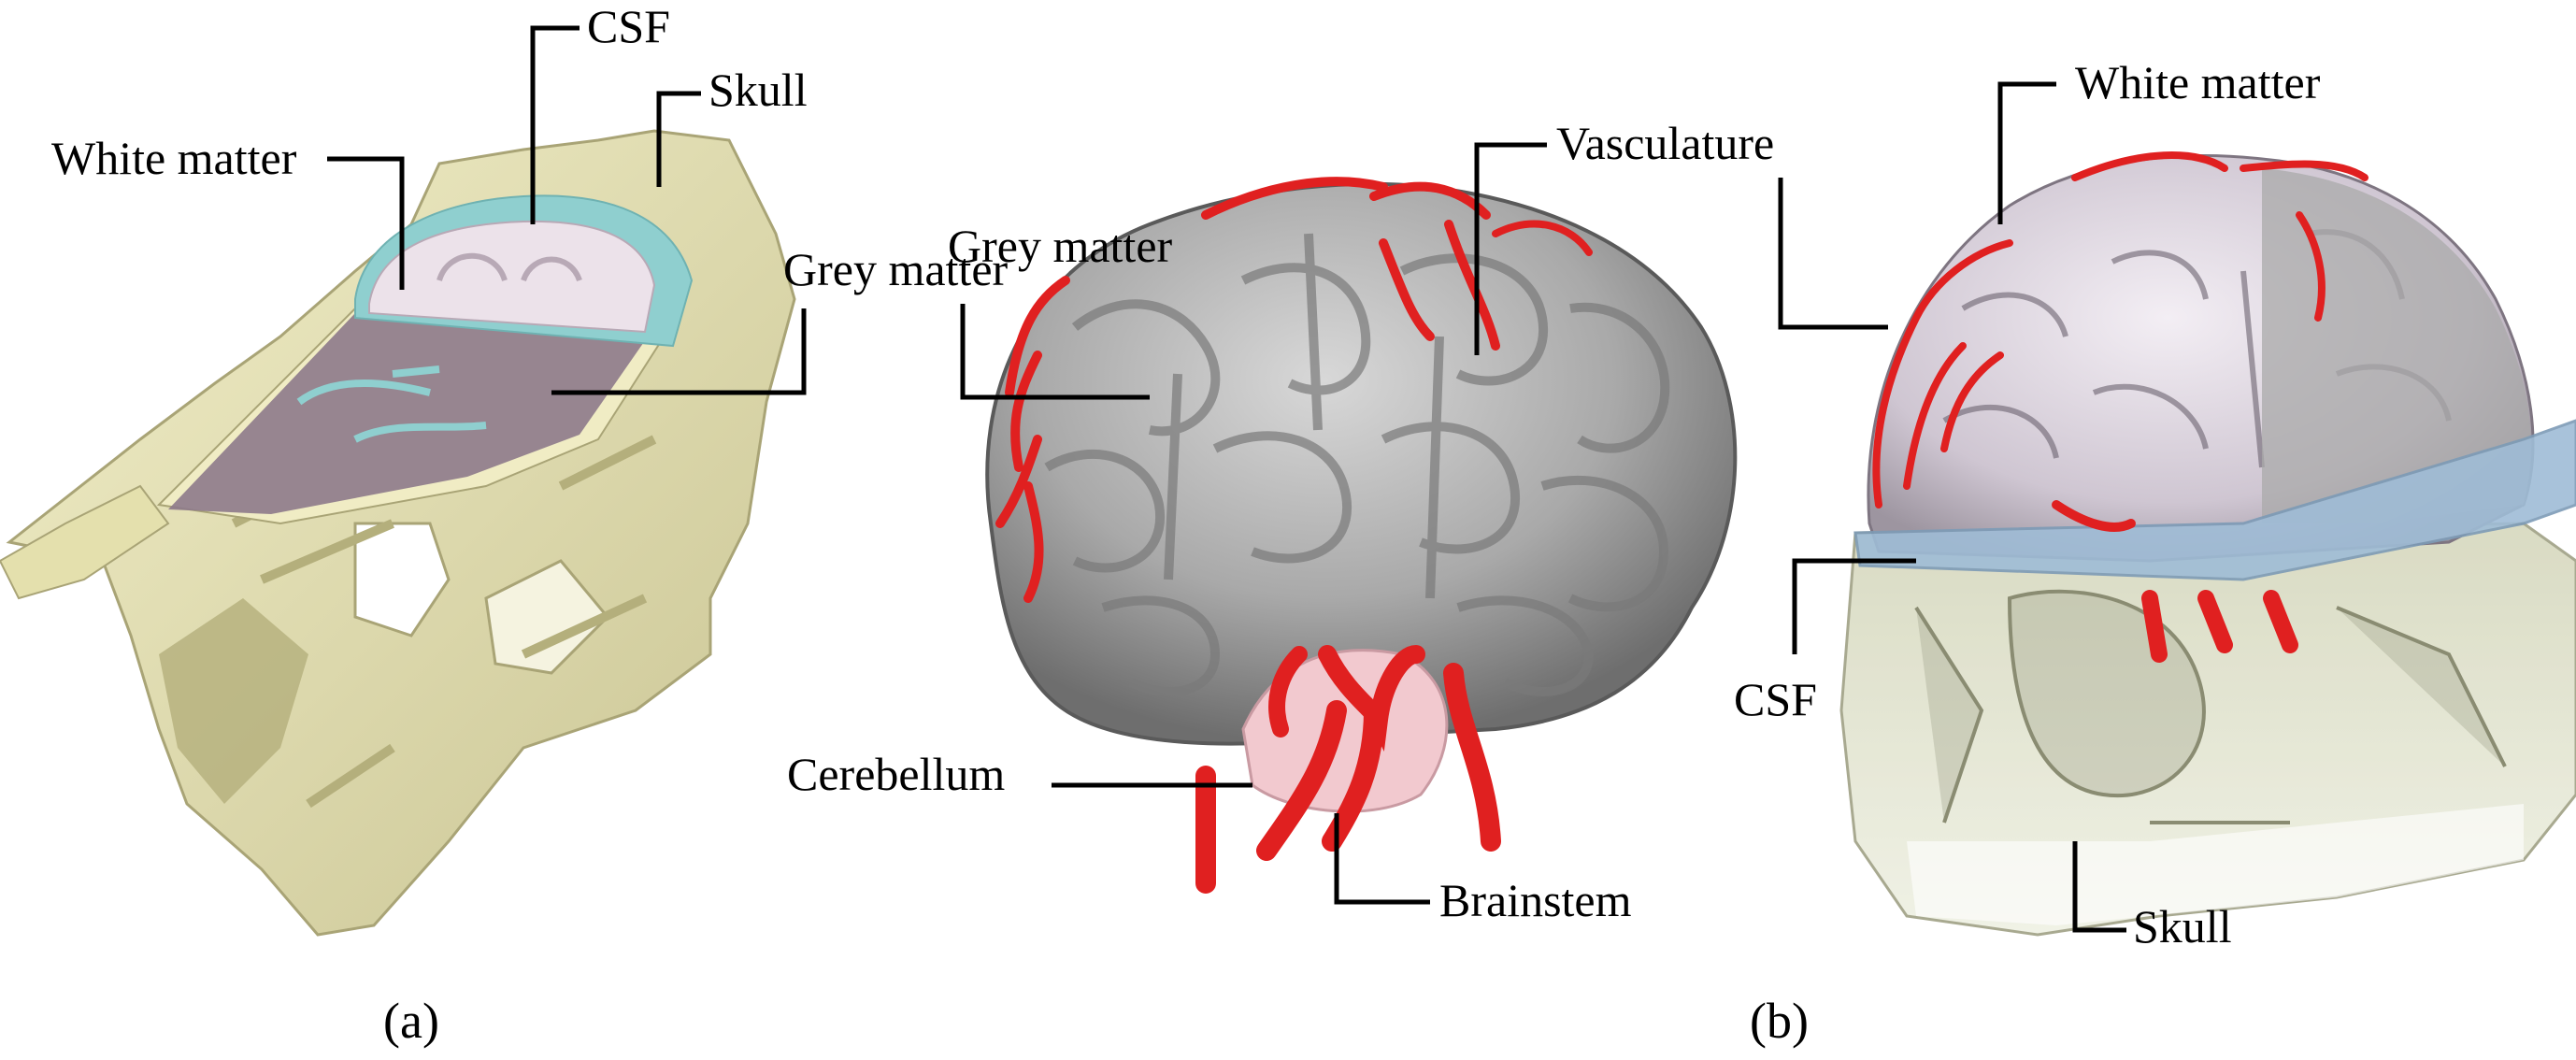  Describe the element at coordinates (628, 26) in the screenshot. I see `label-csf-a: CSF` at that location.